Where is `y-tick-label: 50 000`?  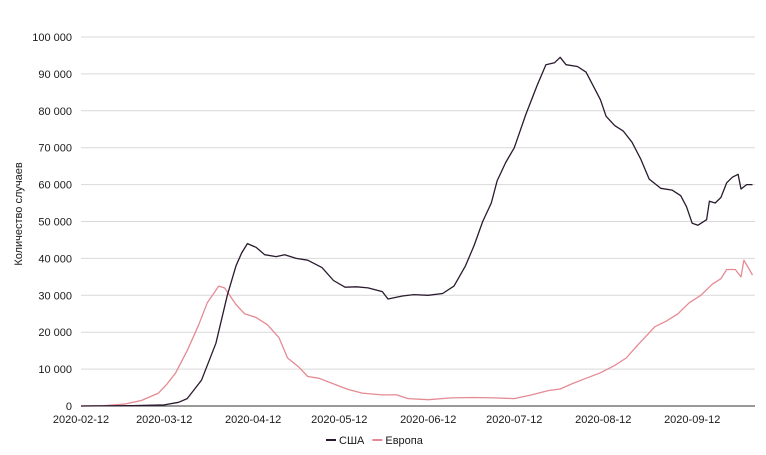
y-tick-label: 50 000 is located at coordinates (55, 223).